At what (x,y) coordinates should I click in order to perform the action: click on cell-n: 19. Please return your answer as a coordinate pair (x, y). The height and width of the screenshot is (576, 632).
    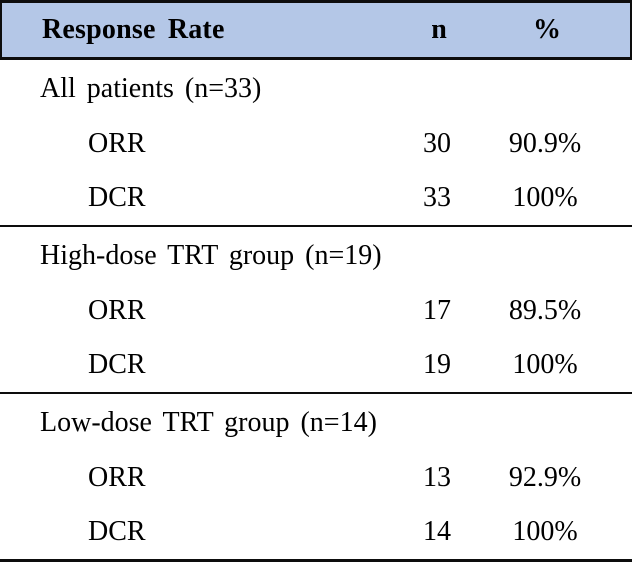
    Looking at the image, I should click on (437, 364).